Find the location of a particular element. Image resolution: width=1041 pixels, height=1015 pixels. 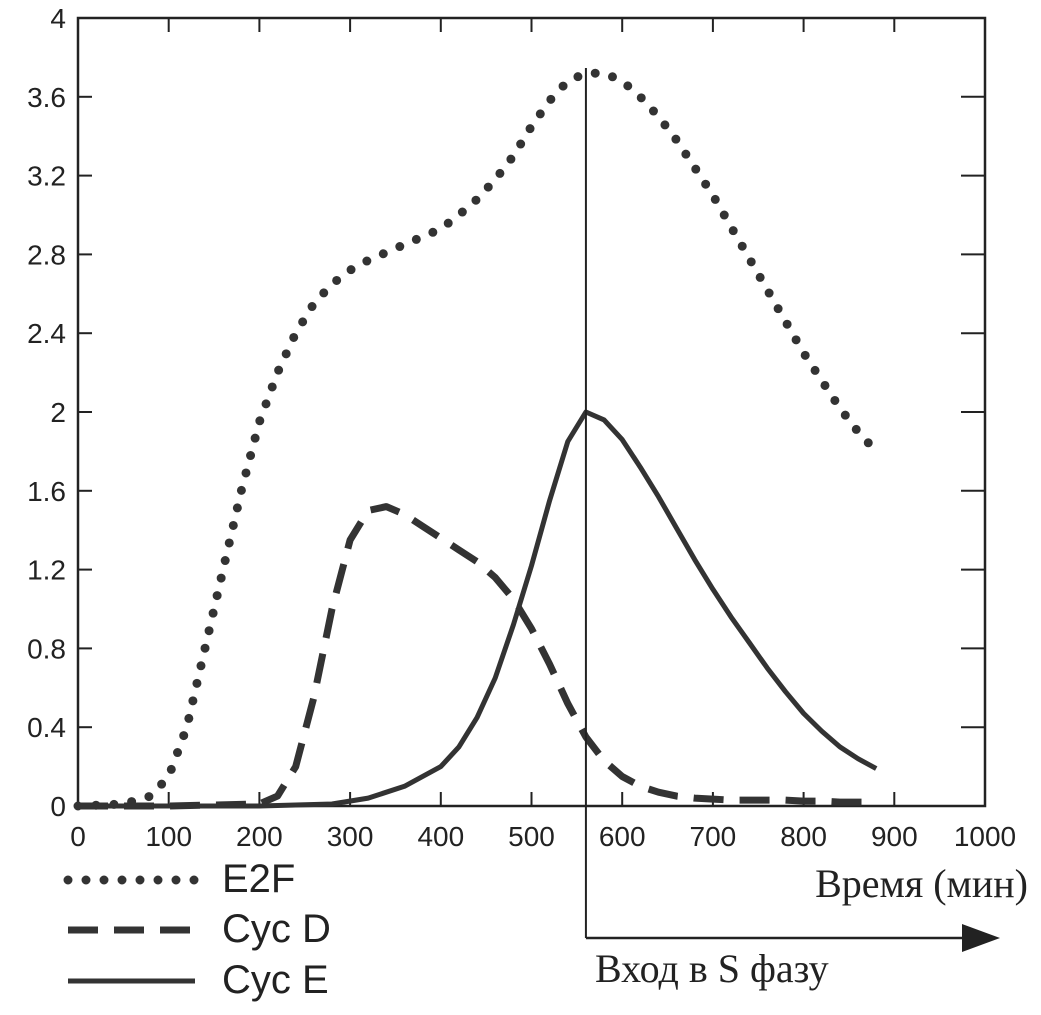

y-tick-label: 3.6 is located at coordinates (46, 97).